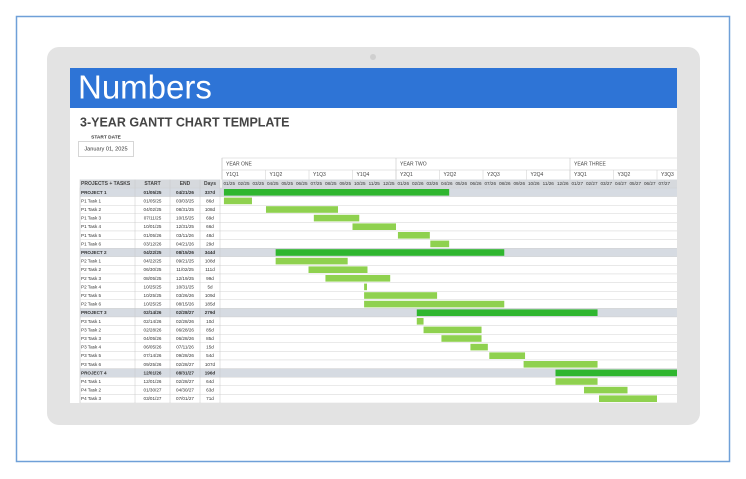 The image size is (746, 479). Describe the element at coordinates (185, 372) in the screenshot. I see `cell: 08/31/27` at that location.